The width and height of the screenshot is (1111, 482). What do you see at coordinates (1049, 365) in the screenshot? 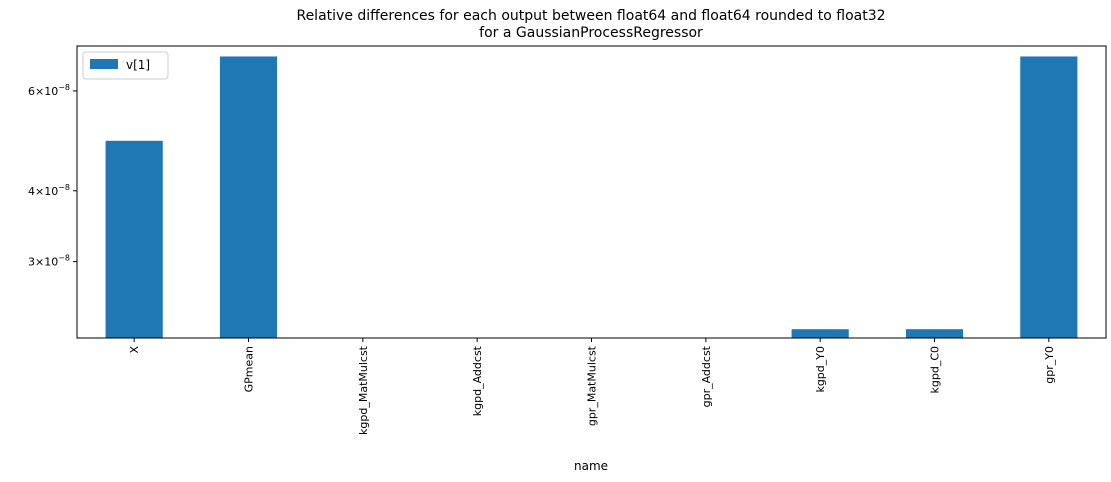
I see `x-tick-label: gpr_Y0` at bounding box center [1049, 365].